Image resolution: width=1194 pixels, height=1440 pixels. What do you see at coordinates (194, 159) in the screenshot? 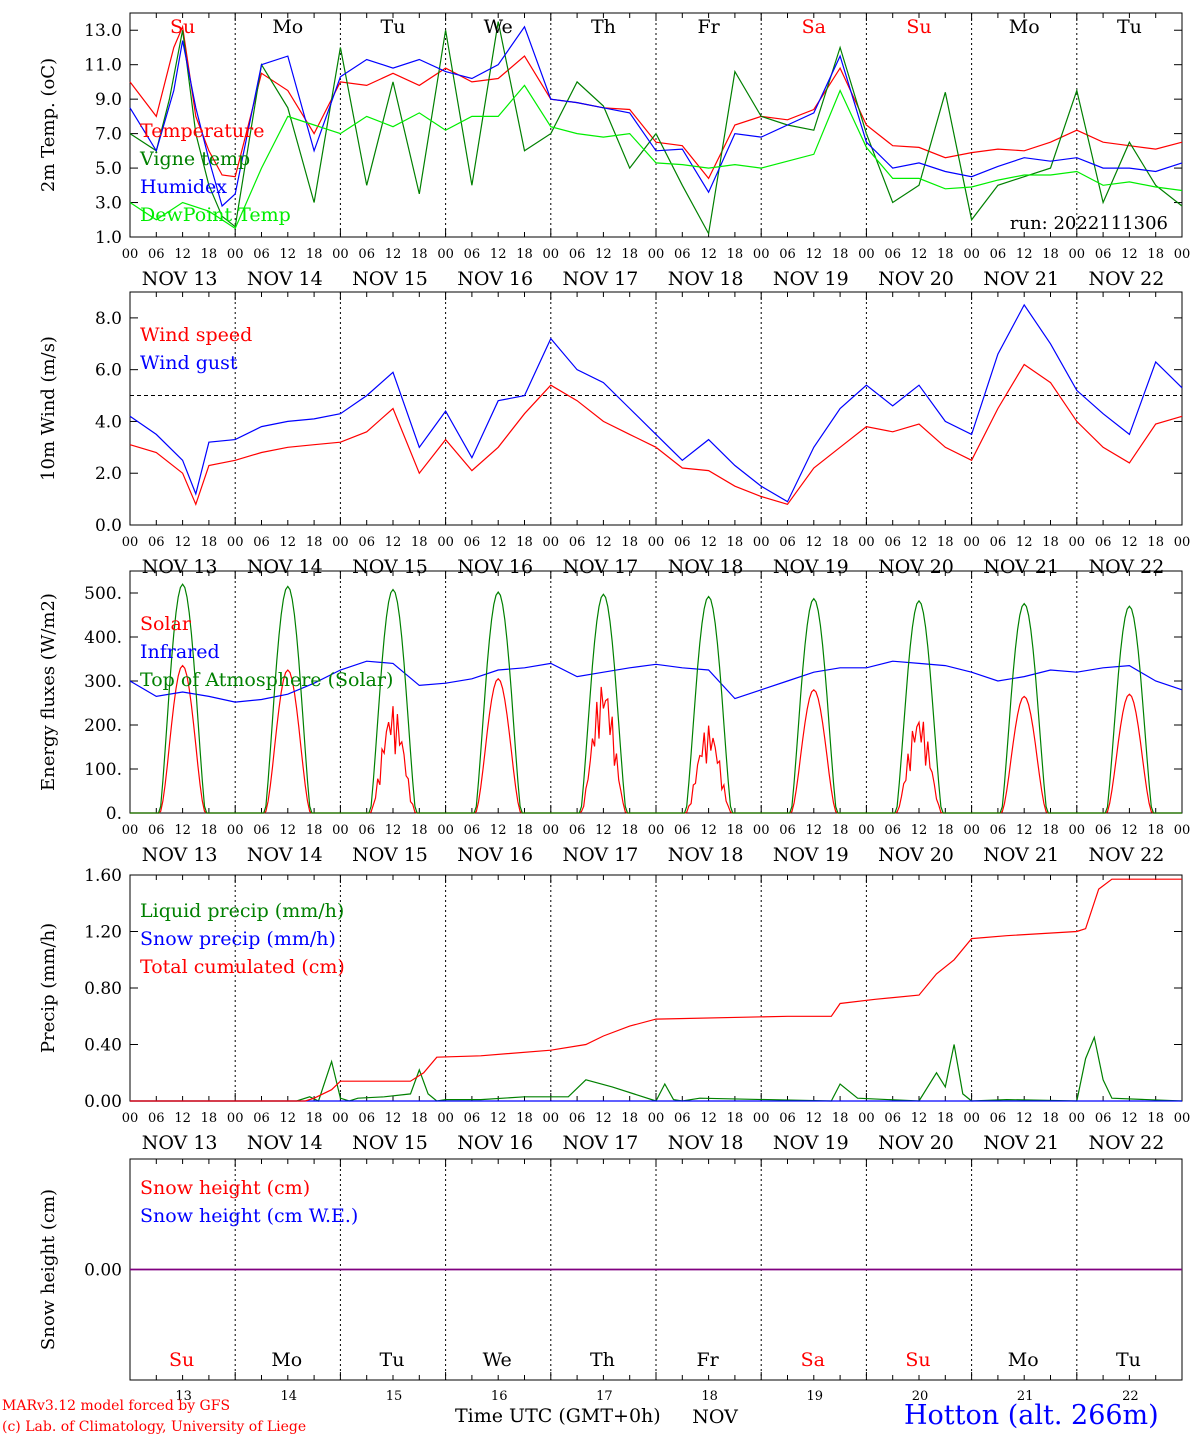
I see `legend-entry: Vigne temp` at bounding box center [194, 159].